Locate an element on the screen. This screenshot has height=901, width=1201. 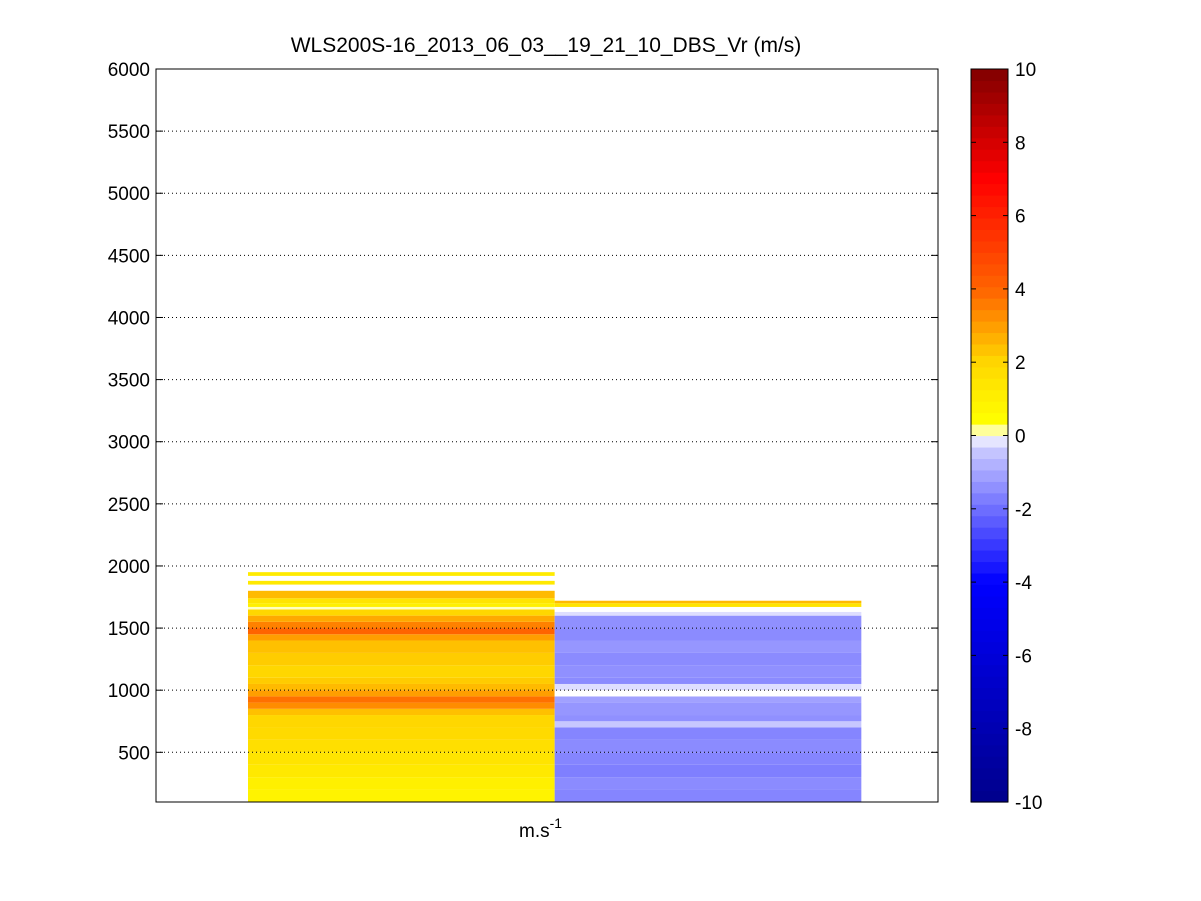
heatmap-cell-c1-r12 is located at coordinates (708, 680).